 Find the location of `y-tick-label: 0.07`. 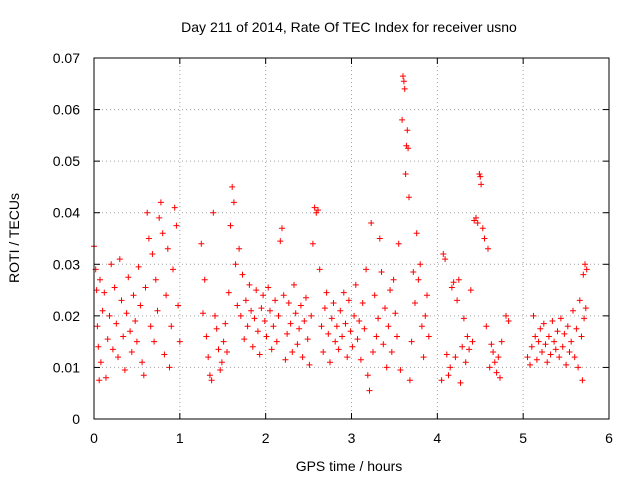

y-tick-label: 0.07 is located at coordinates (66, 58).